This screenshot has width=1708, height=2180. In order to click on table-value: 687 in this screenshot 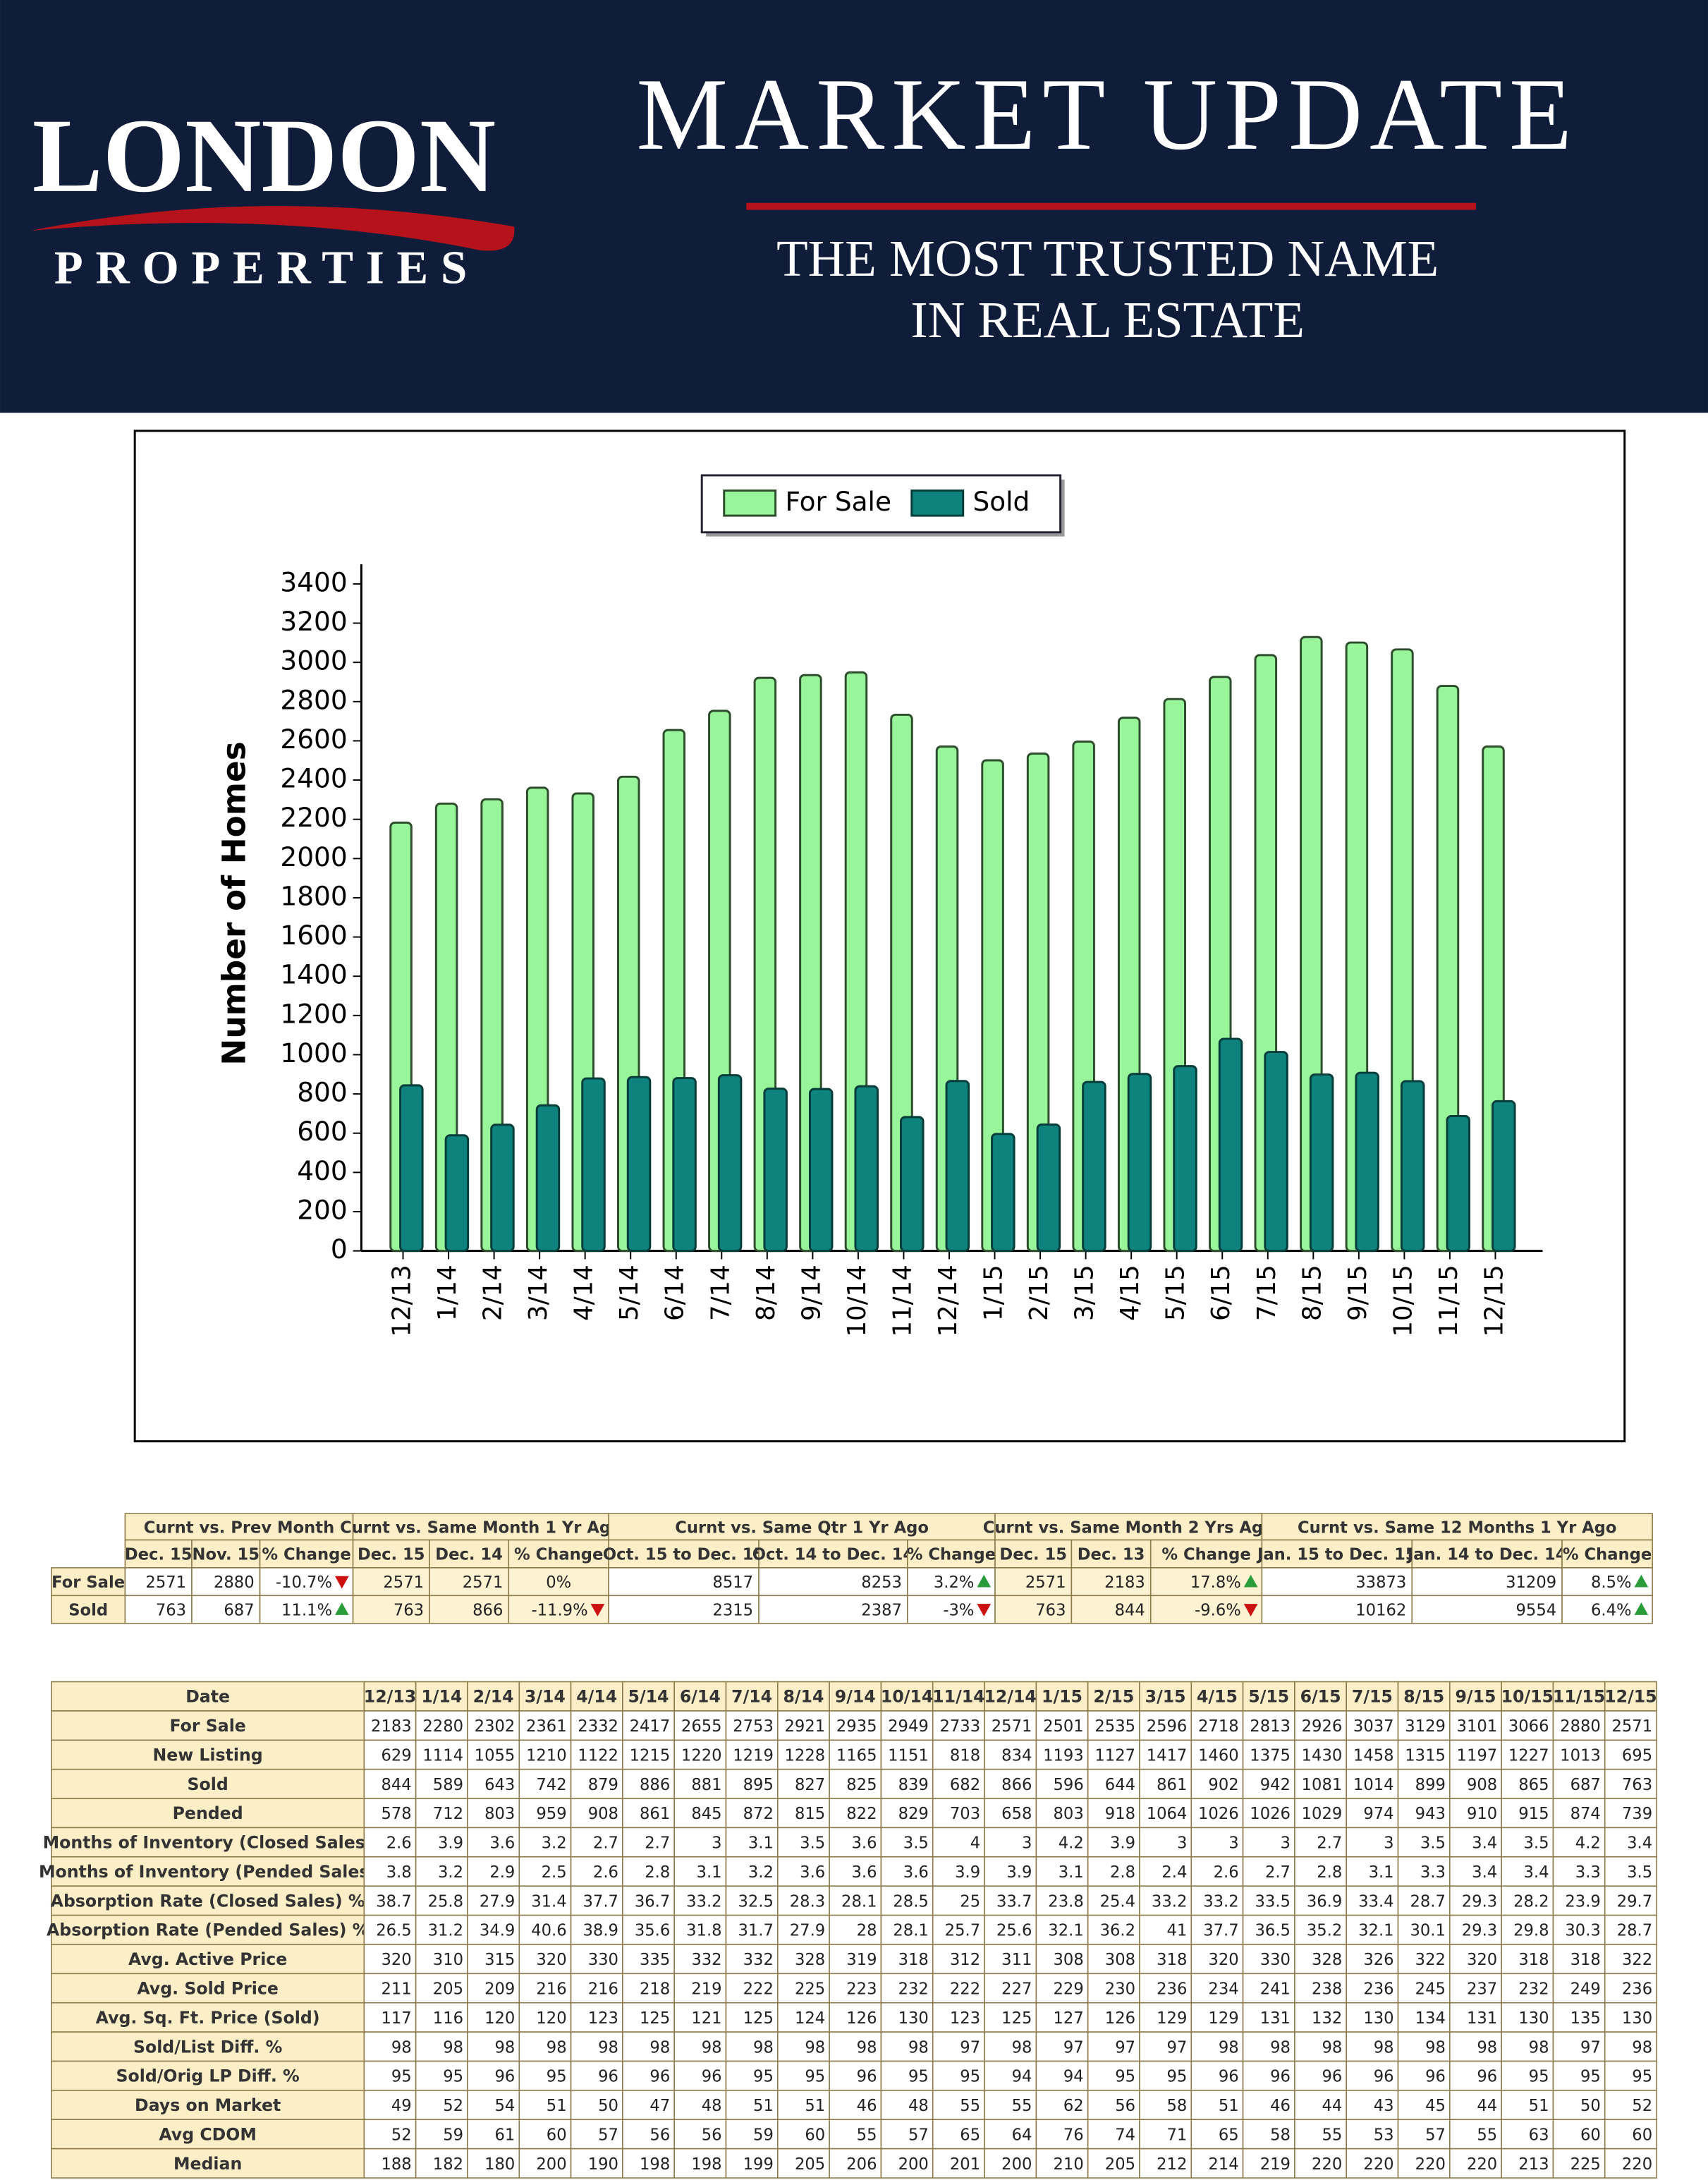, I will do `click(239, 1611)`.